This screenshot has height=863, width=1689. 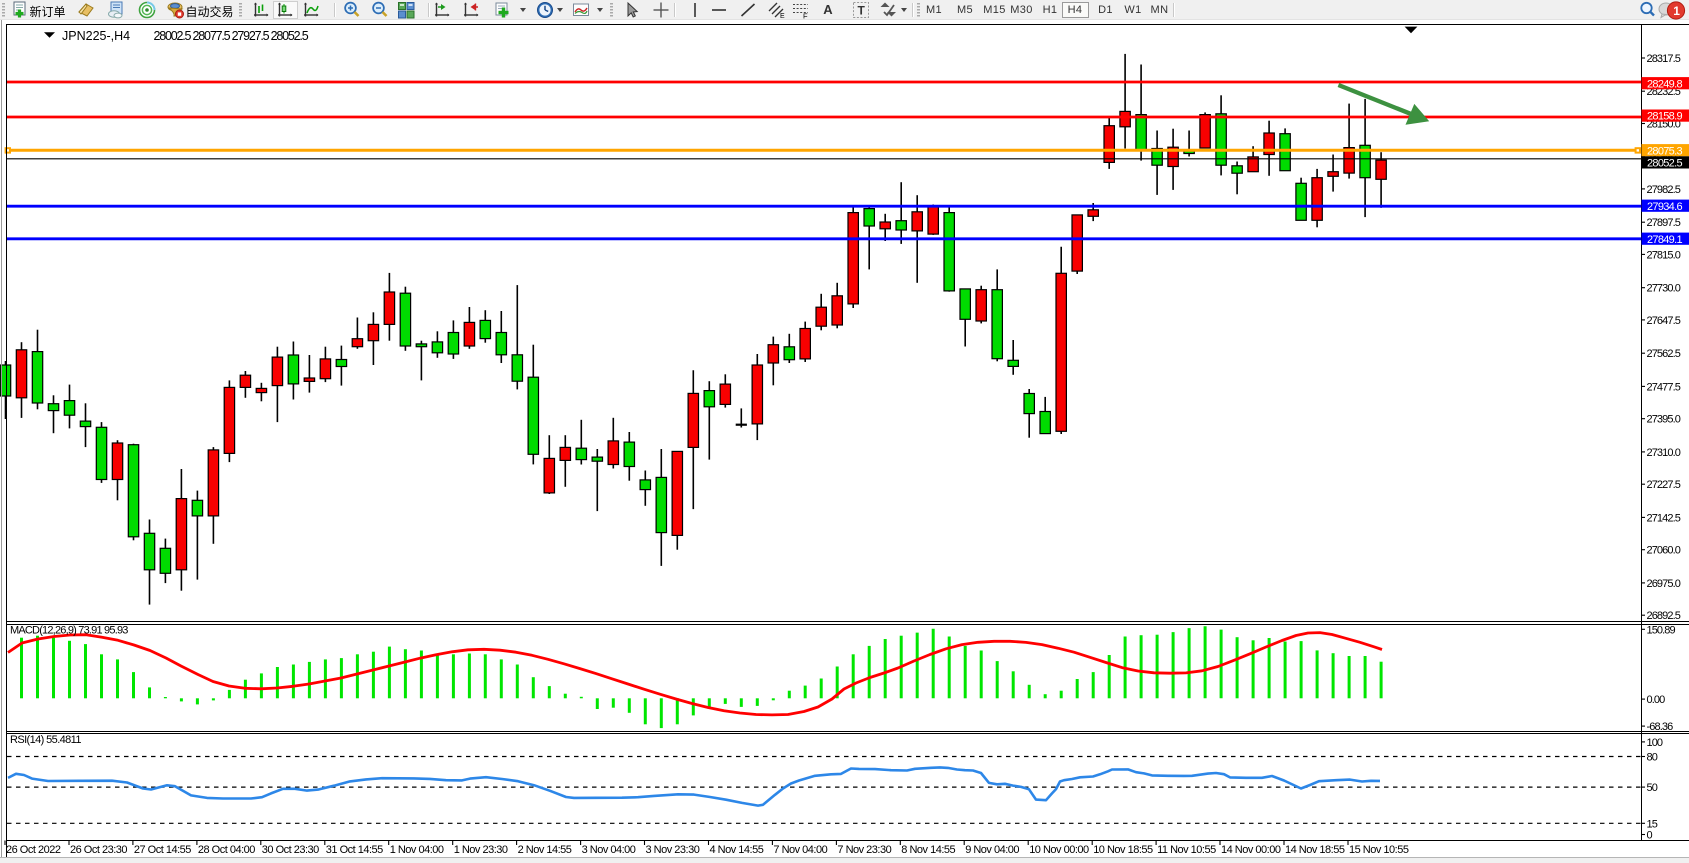 I want to click on svg-text: 80, so click(x=1652, y=758).